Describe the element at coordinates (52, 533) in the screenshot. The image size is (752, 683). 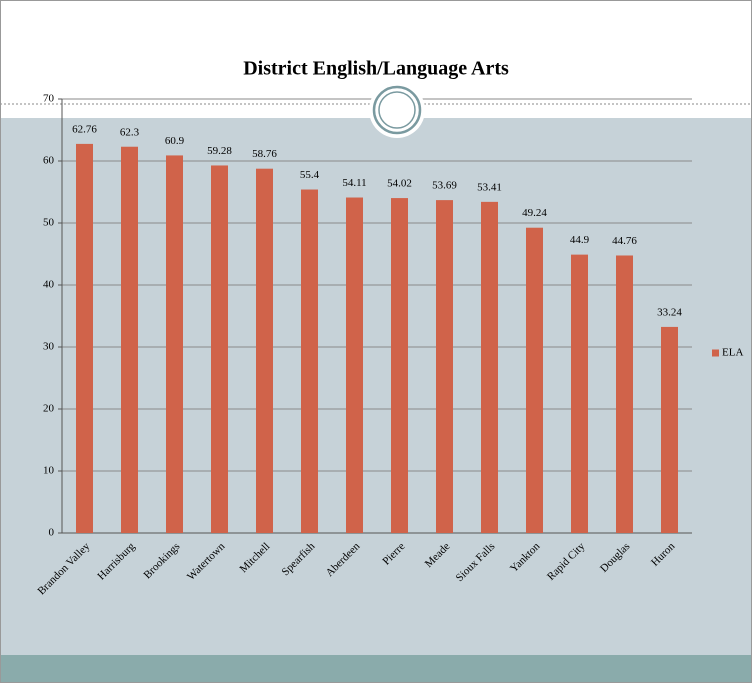
I see `y-tick-label: 0` at that location.